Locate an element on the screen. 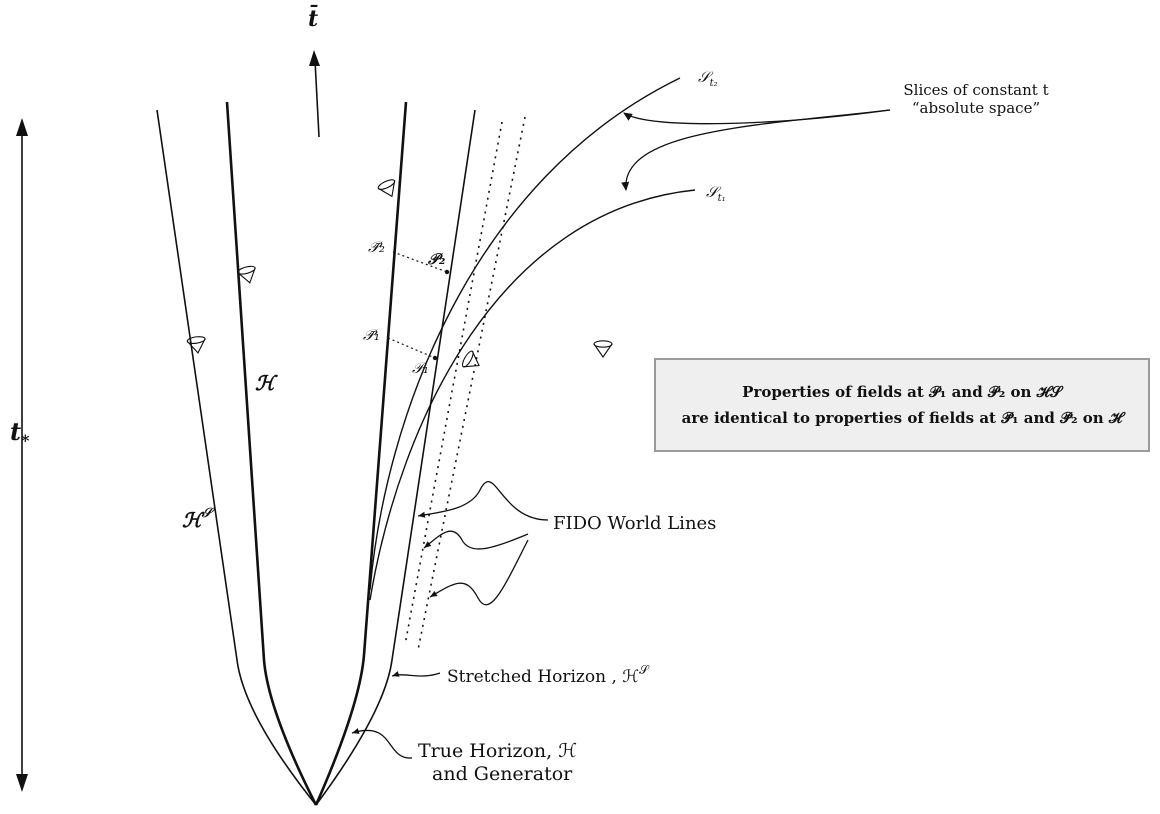  slices-annotation-arrow-lower is located at coordinates (756, 150).